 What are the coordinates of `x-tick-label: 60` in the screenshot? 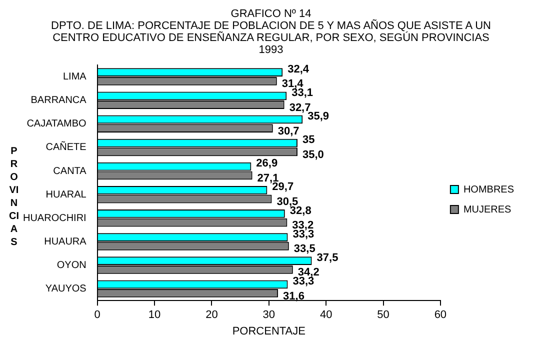 It's located at (440, 315).